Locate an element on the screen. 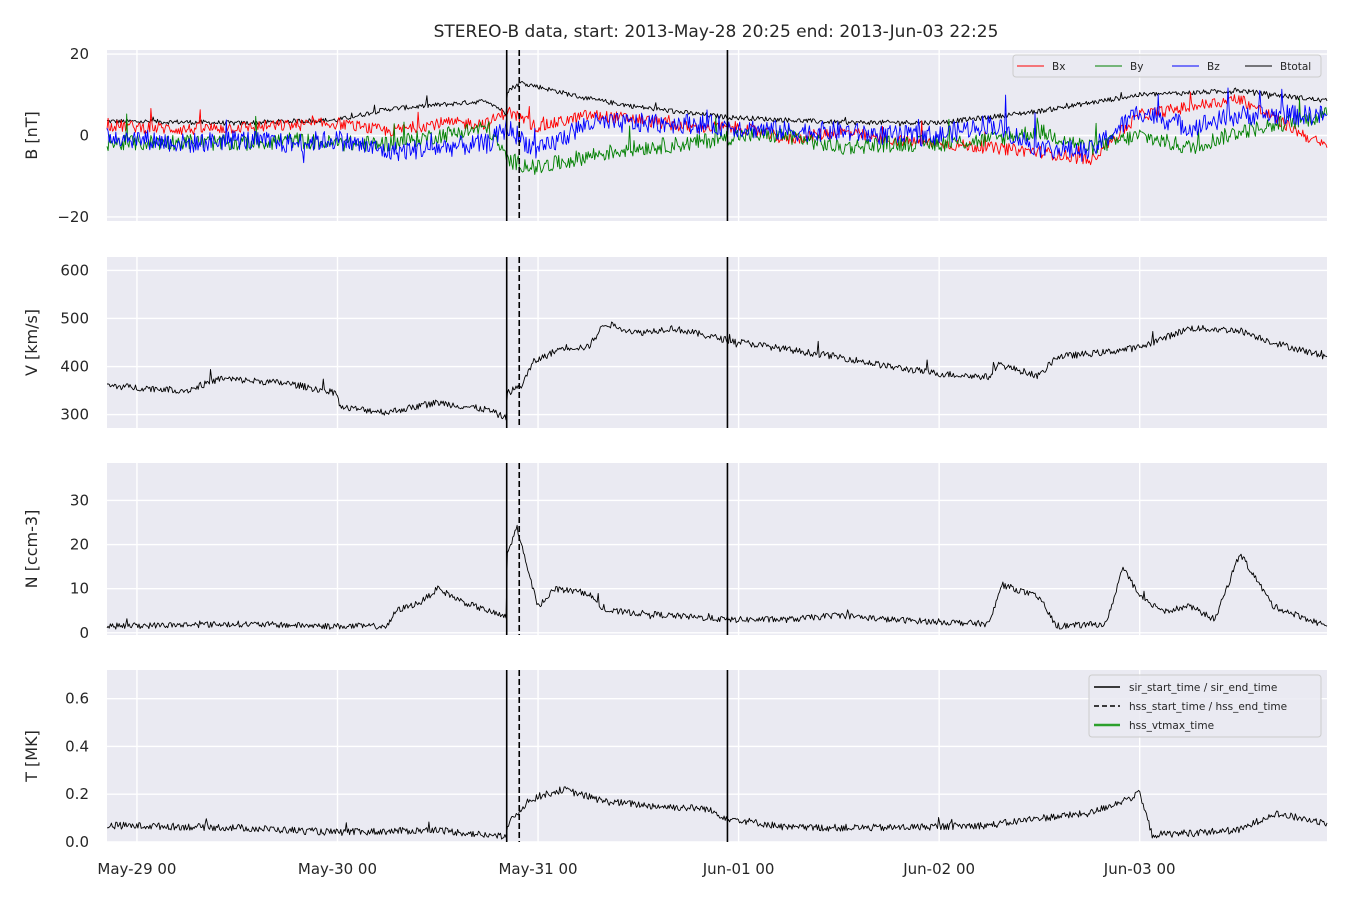 The width and height of the screenshot is (1350, 900). legend-event-label: hss_start_time / hss_end_time is located at coordinates (1208, 707).